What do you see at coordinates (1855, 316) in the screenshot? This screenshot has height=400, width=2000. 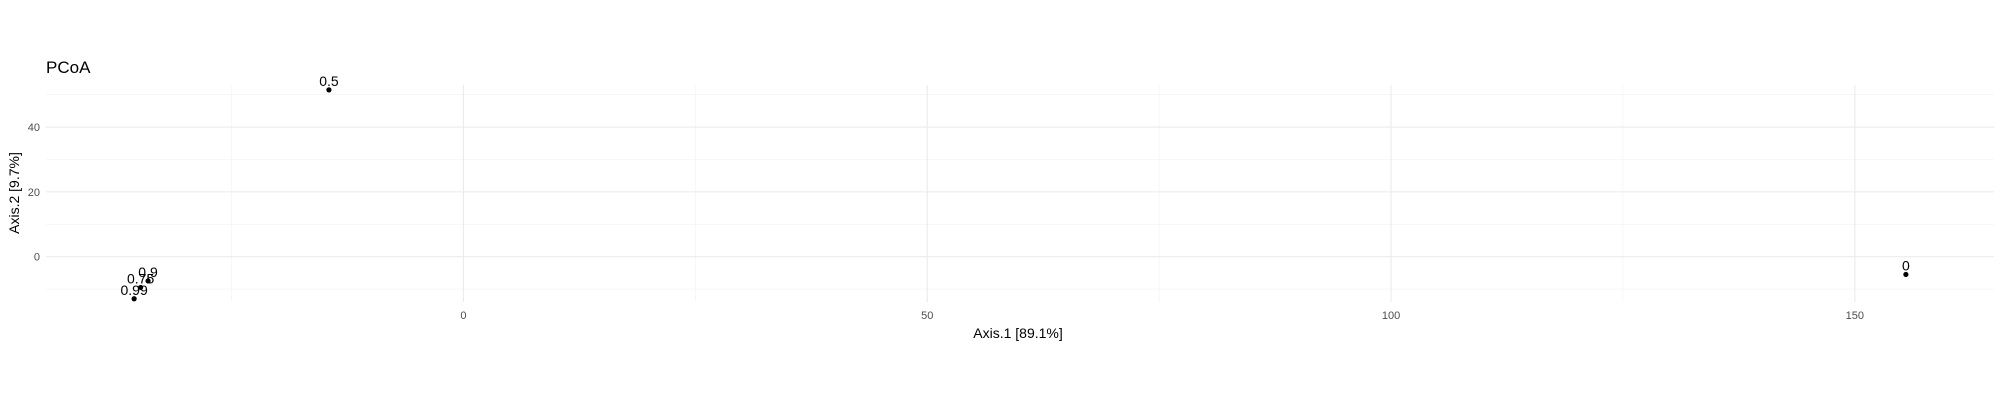 I see `x-tick-label: 150` at bounding box center [1855, 316].